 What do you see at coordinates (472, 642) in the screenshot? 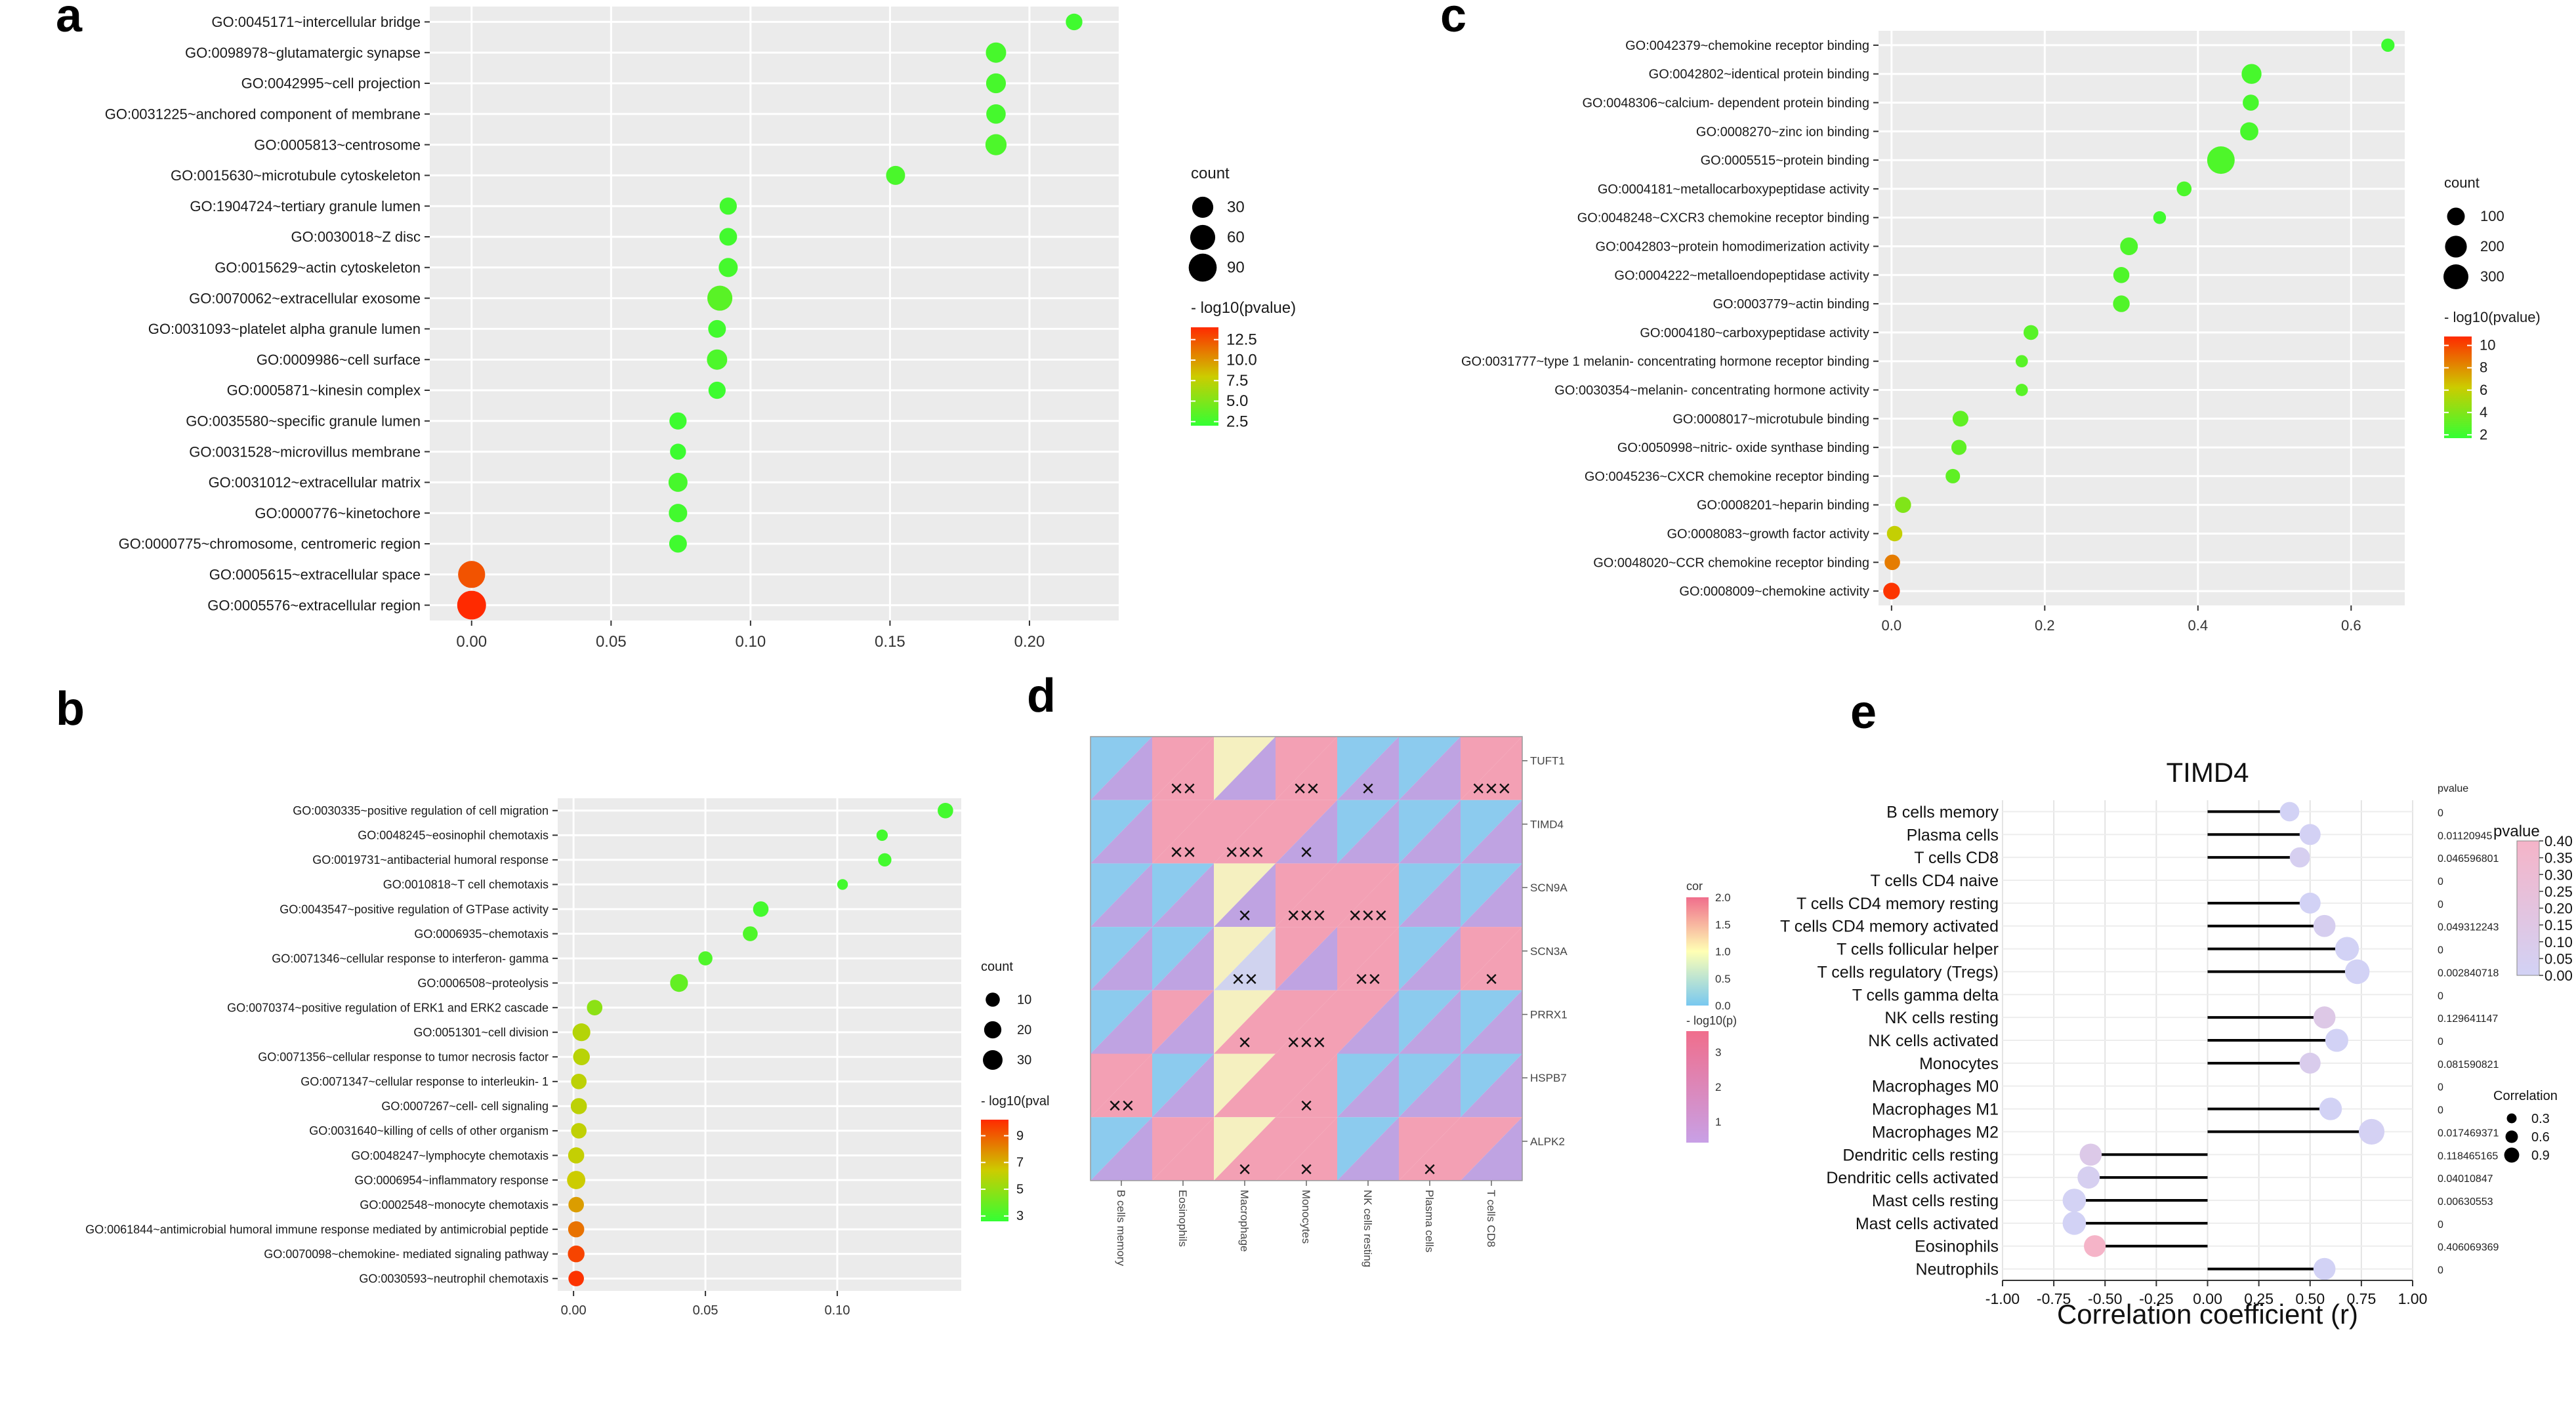
I see `x-tick-label: 0.00` at bounding box center [472, 642].